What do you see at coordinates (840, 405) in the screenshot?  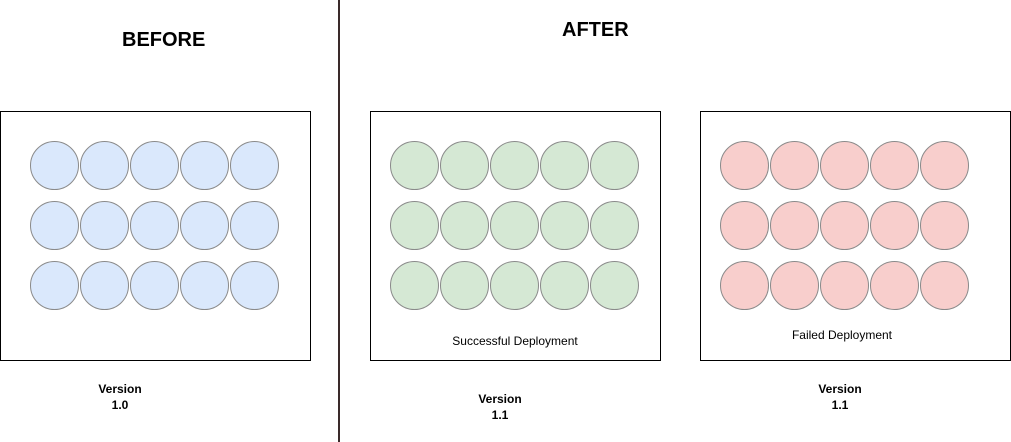 I see `failed-version-number: 1.1` at bounding box center [840, 405].